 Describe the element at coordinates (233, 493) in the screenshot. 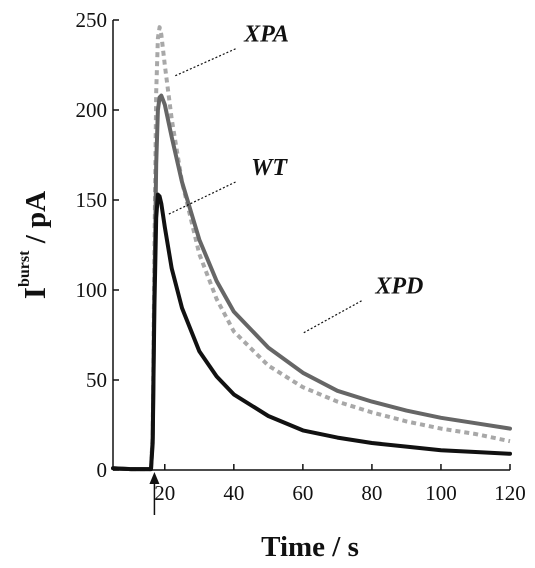

I see `x-tick-label: 40` at that location.